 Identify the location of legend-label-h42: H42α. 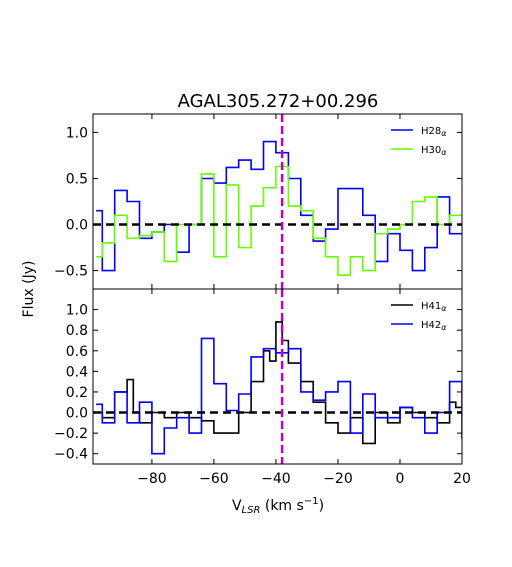
(434, 326).